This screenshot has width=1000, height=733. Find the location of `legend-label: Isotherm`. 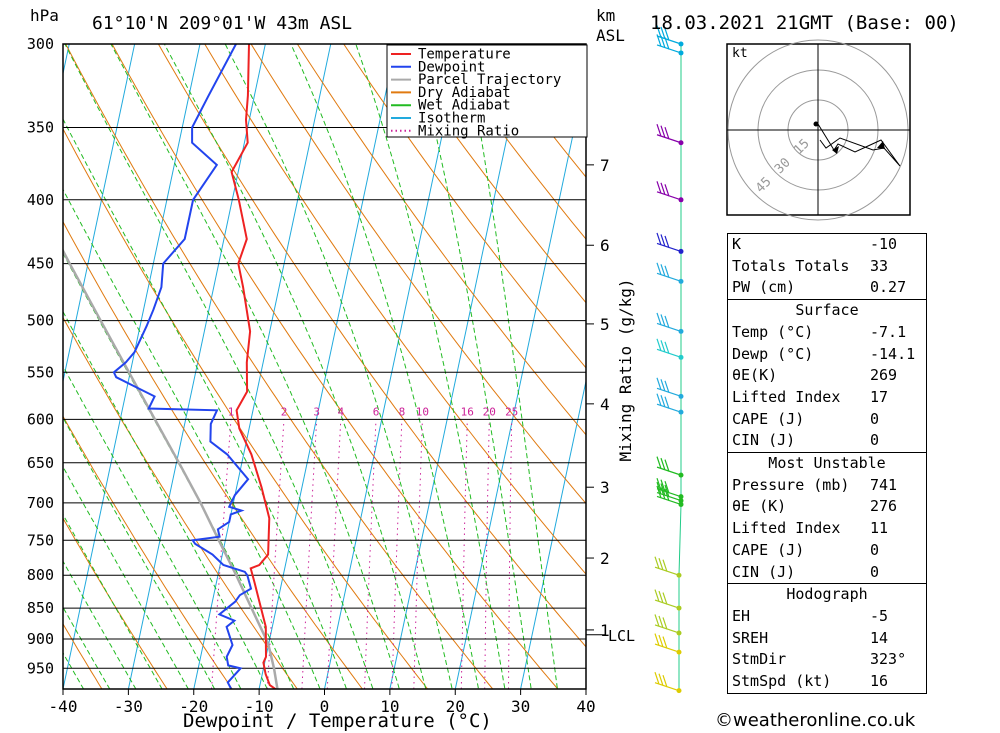

legend-label: Isotherm is located at coordinates (451, 119).